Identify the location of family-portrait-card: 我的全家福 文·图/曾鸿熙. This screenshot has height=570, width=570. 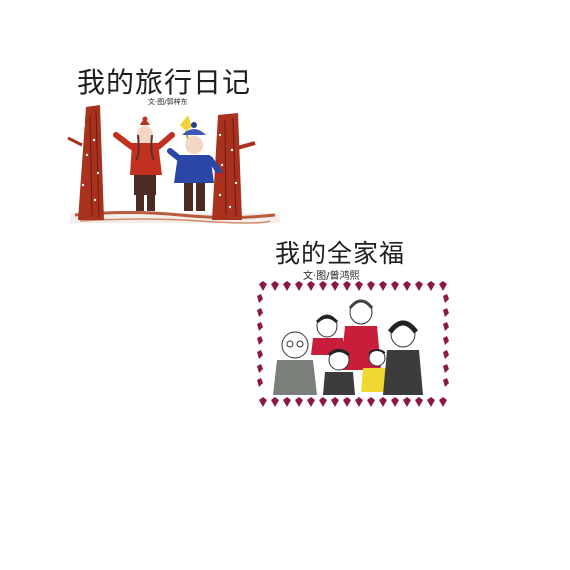
(353, 322).